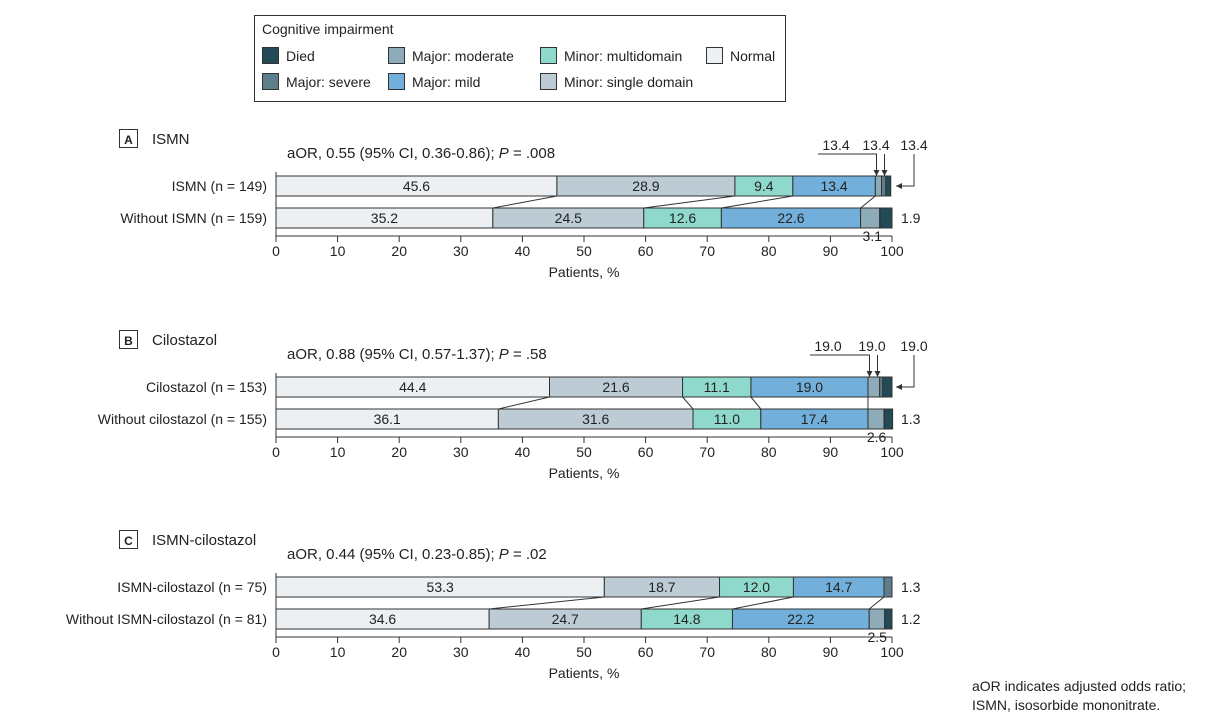  What do you see at coordinates (384, 218) in the screenshot?
I see `data-label: 35.2` at bounding box center [384, 218].